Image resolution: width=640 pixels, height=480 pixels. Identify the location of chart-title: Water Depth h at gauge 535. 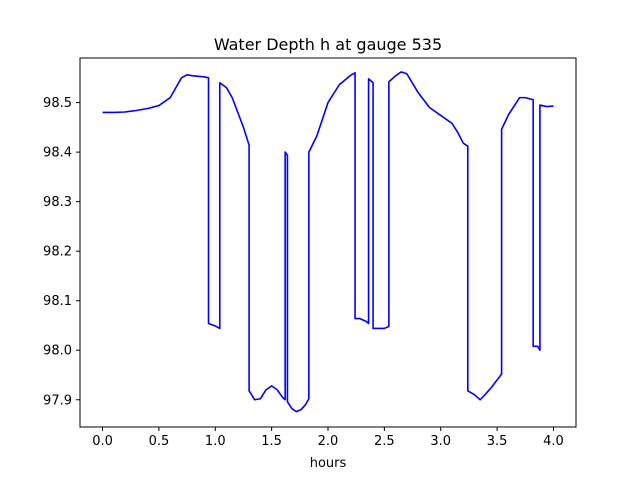
(328, 44).